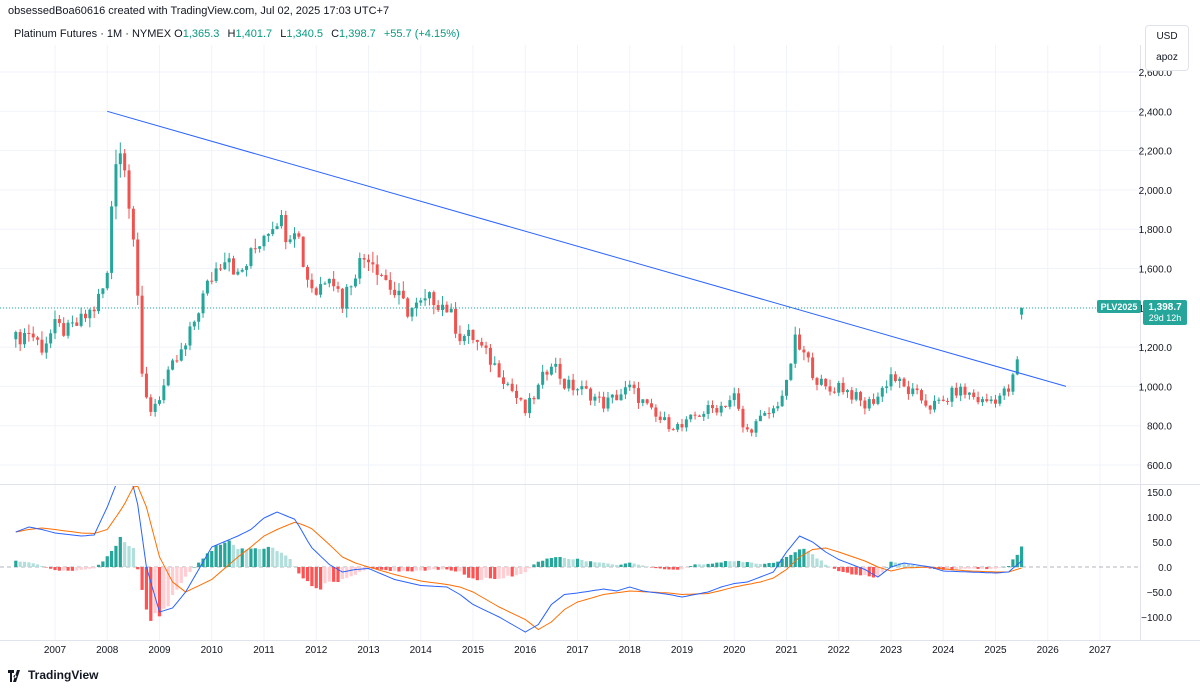  I want to click on price-axis-label: 800.0, so click(1159, 427).